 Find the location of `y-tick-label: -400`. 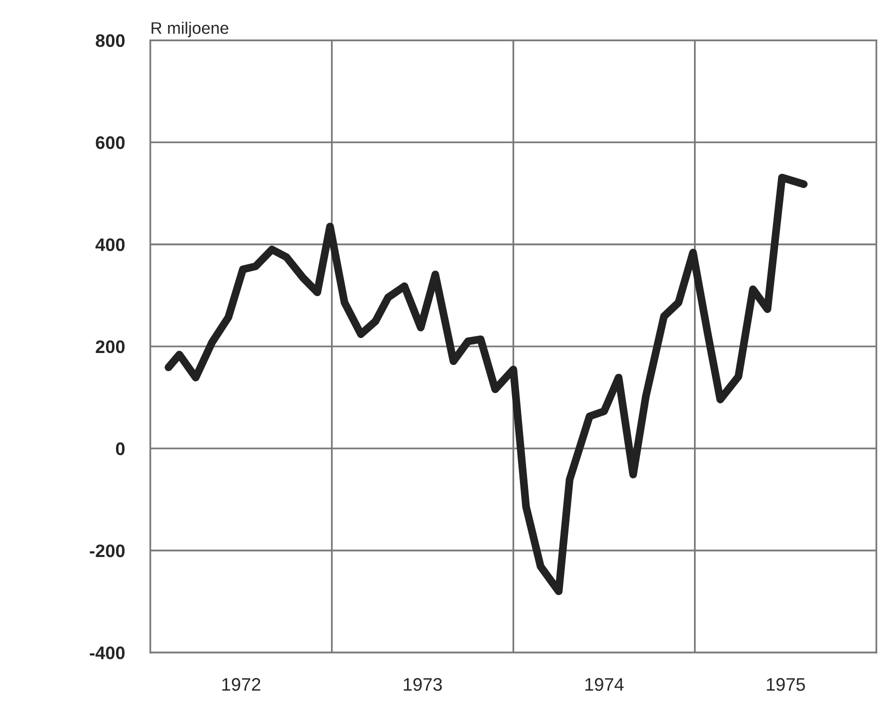

y-tick-label: -400 is located at coordinates (107, 653).